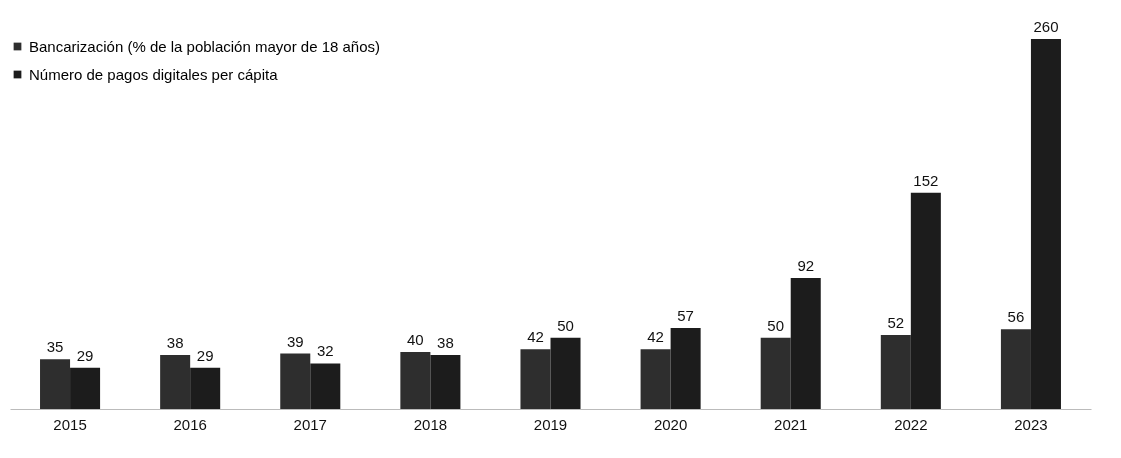 The image size is (1121, 458). Describe the element at coordinates (205, 46) in the screenshot. I see `legend-label: Bancarización (% de la población mayor de 18 años)` at that location.